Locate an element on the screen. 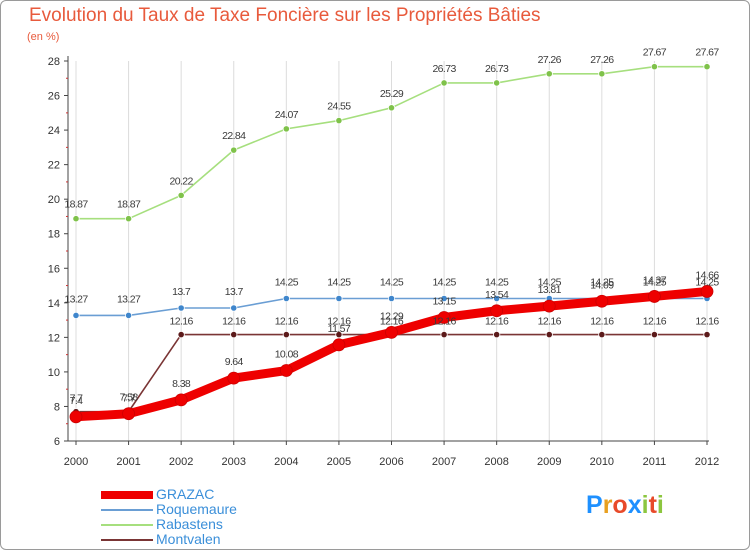 The width and height of the screenshot is (750, 550). y-tick-label: 18 is located at coordinates (54, 235).